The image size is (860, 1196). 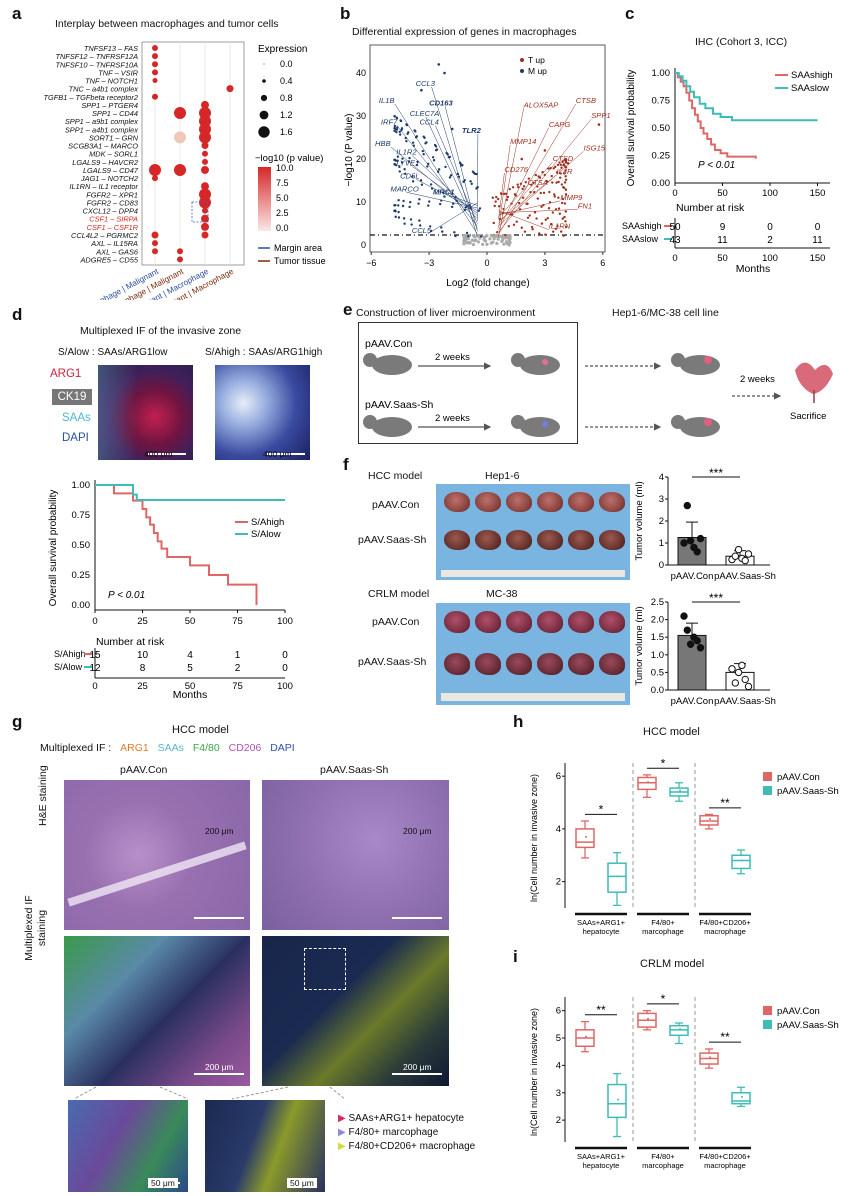 What do you see at coordinates (502, 476) in the screenshot?
I see `f-hep: Hep1-6` at bounding box center [502, 476].